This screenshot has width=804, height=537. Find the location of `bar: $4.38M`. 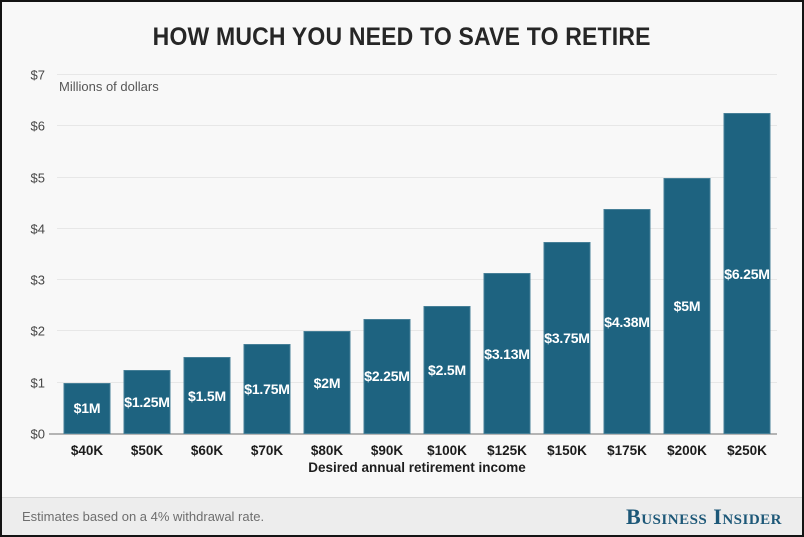

bar: $4.38M is located at coordinates (627, 321).